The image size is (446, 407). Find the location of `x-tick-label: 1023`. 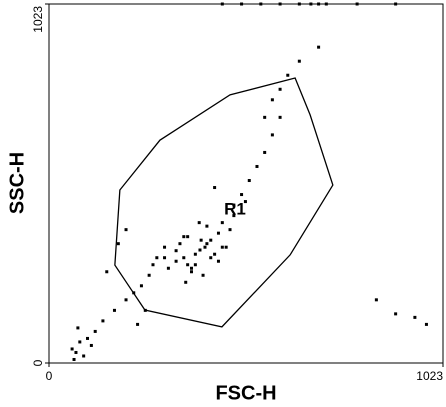

x-tick-label: 1023 is located at coordinates (429, 376).